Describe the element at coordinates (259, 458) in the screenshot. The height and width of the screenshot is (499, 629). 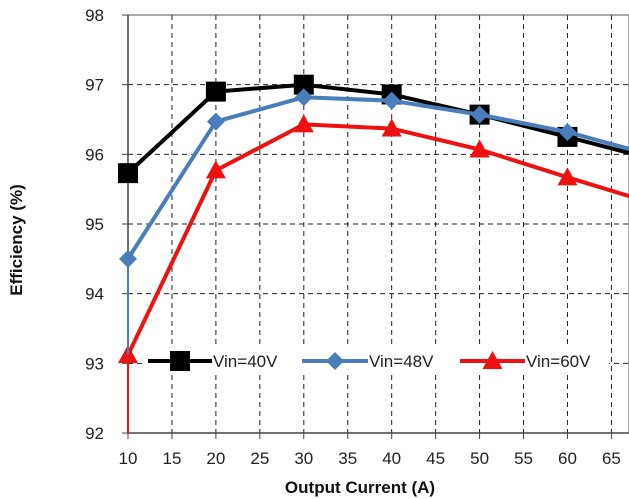
I see `x-tick-label: 25` at that location.